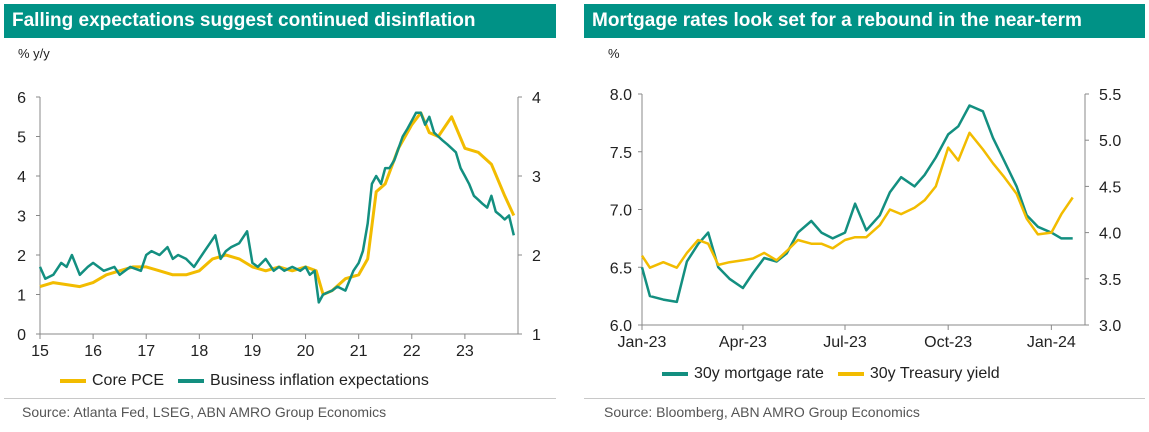  I want to click on x-tick-label: Apr-23, so click(743, 342).